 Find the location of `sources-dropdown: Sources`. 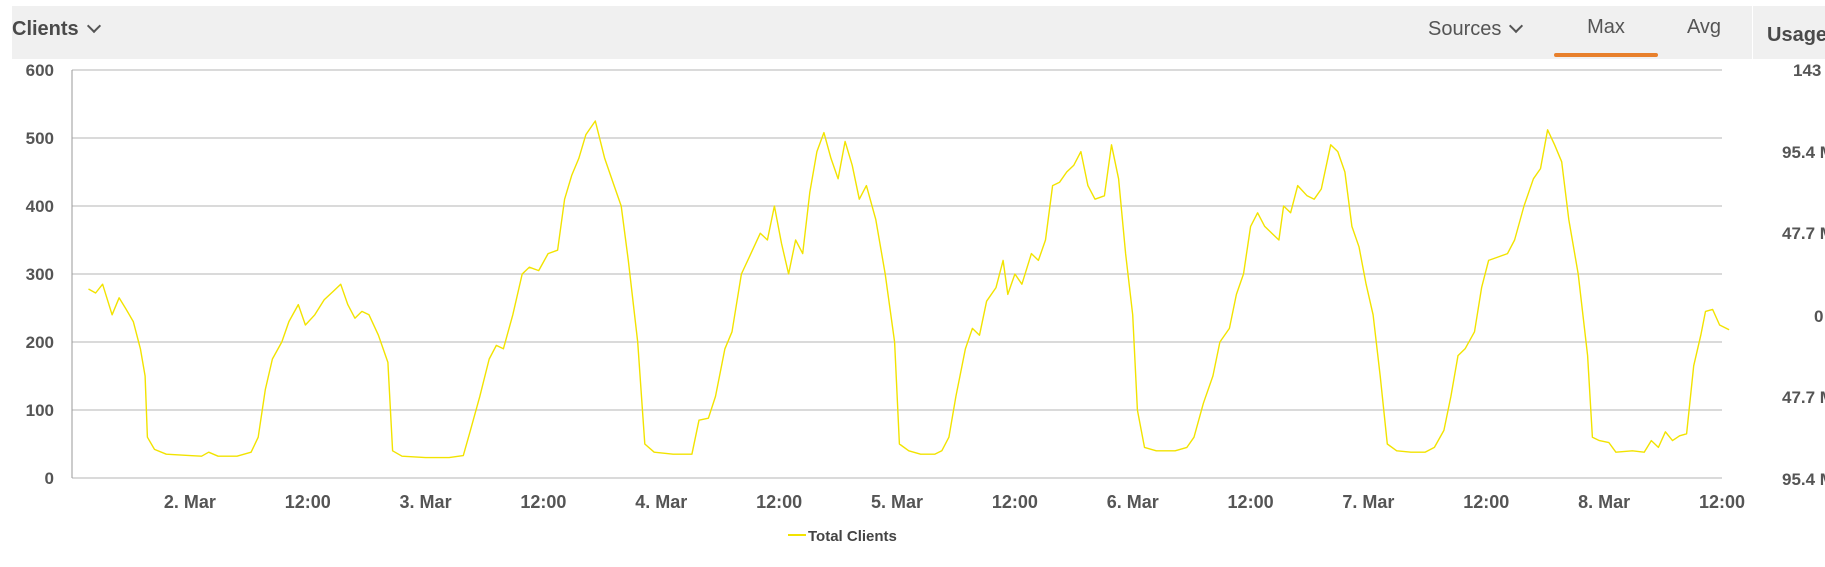

sources-dropdown: Sources is located at coordinates (1476, 29).